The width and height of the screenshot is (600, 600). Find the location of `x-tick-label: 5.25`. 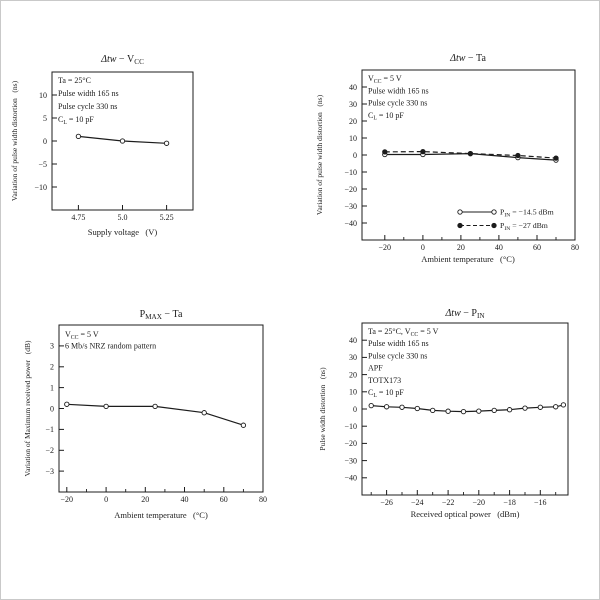

x-tick-label: 5.25 is located at coordinates (167, 217).